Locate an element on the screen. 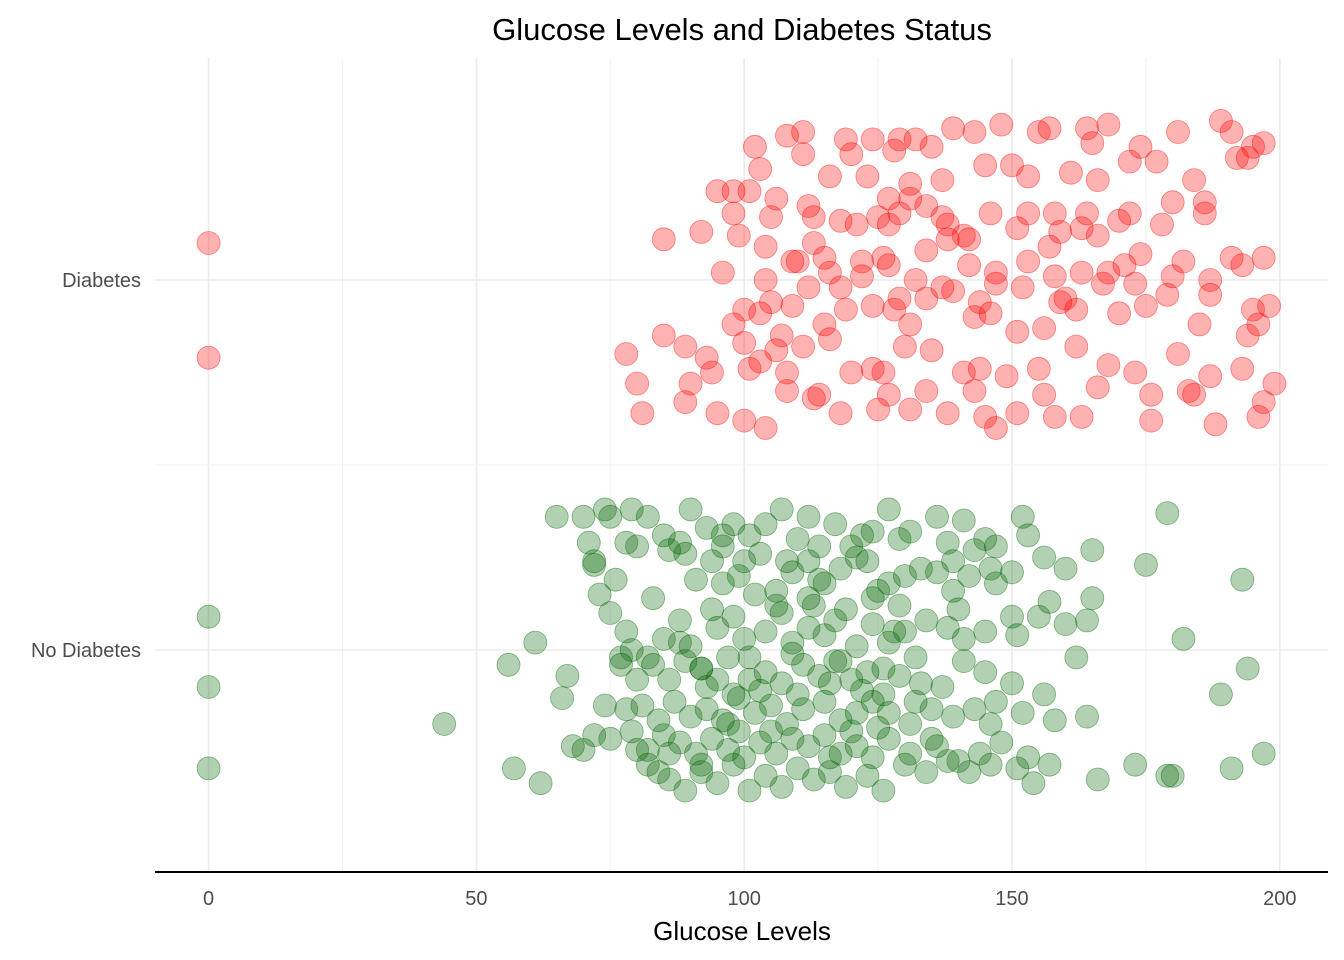  x-tick-label: 50 is located at coordinates (476, 899).